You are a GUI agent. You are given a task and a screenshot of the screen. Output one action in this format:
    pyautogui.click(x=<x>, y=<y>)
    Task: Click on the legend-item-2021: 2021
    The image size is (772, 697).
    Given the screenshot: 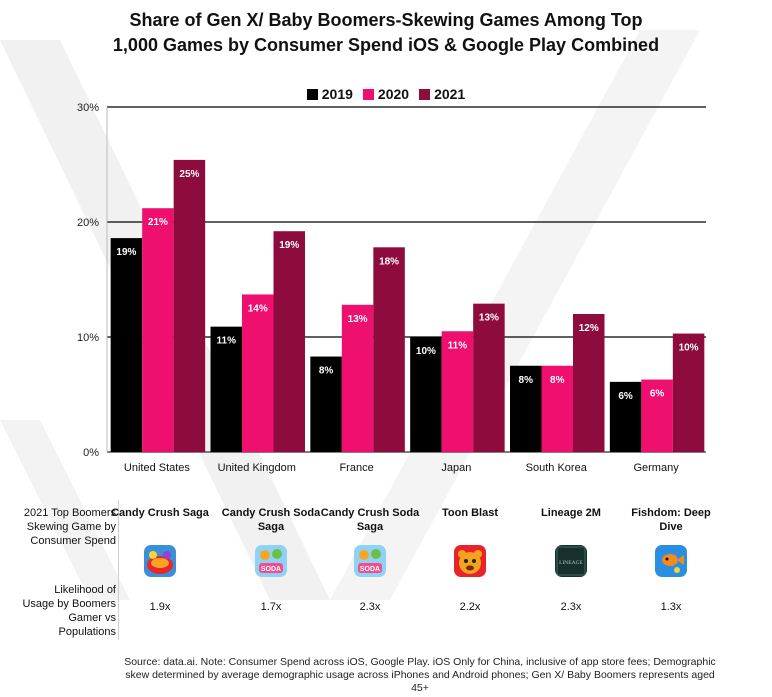 What is the action you would take?
    pyautogui.click(x=442, y=94)
    